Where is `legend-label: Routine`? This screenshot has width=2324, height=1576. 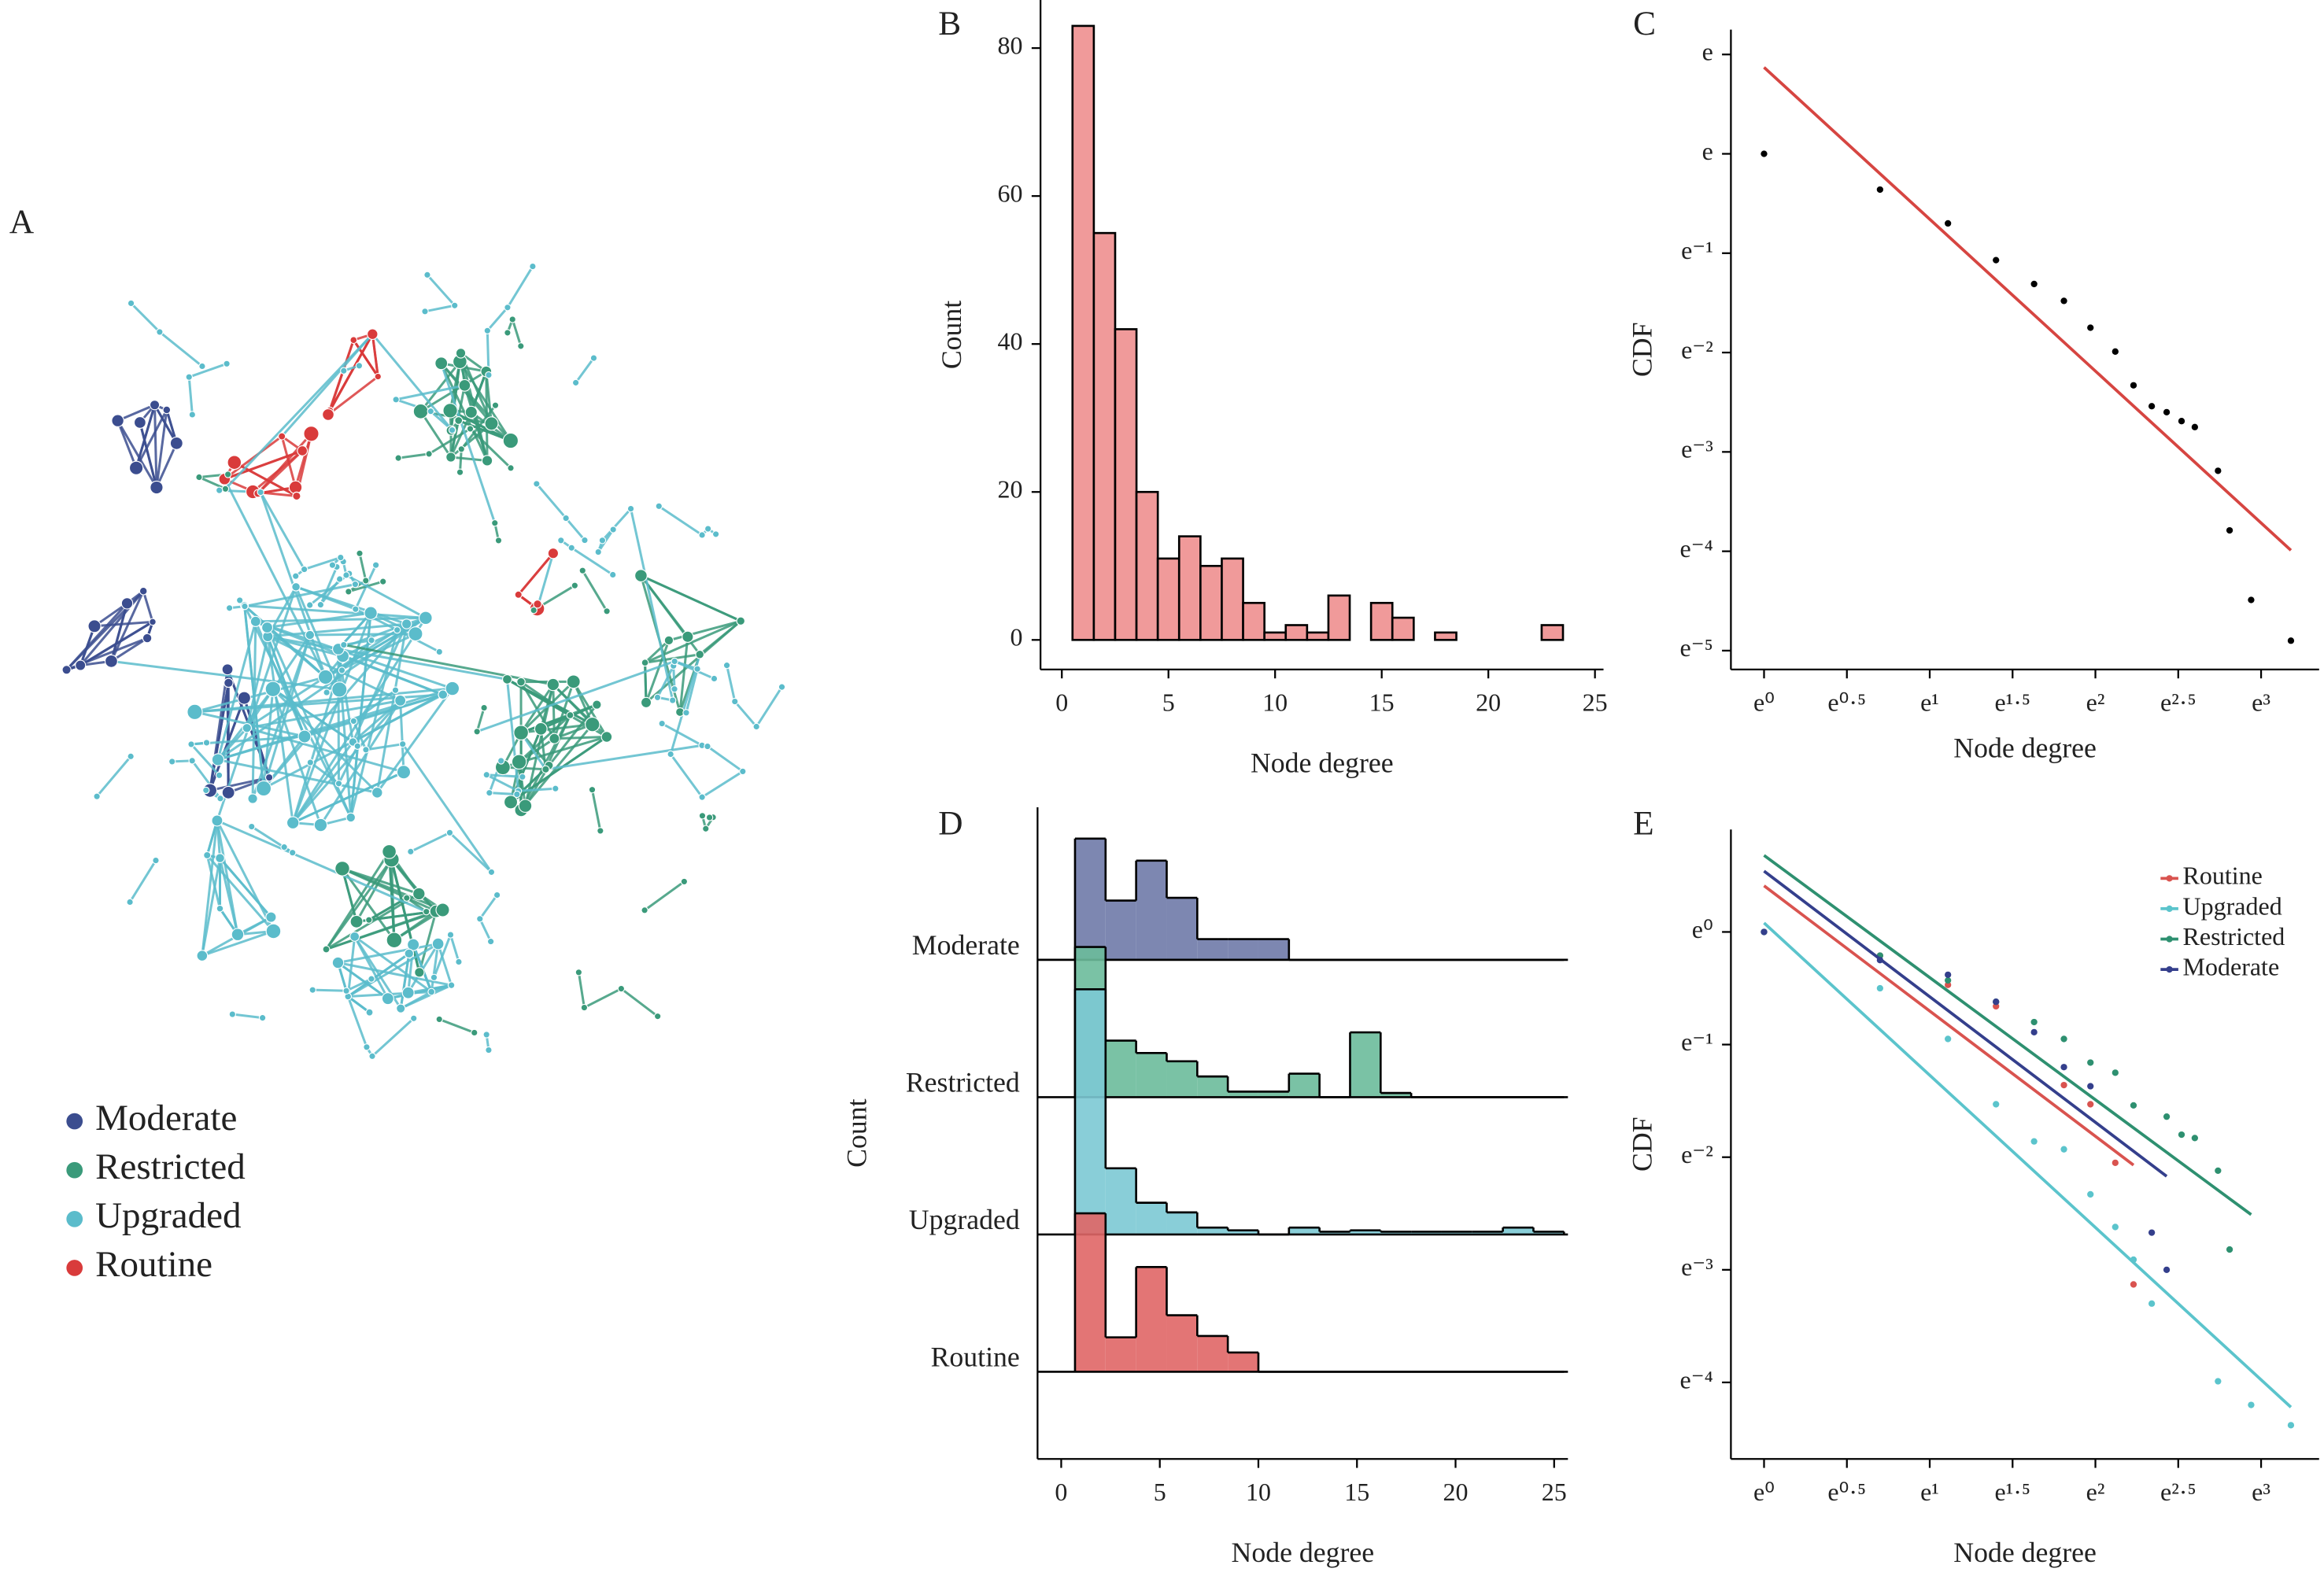
legend-label: Routine is located at coordinates (153, 1264).